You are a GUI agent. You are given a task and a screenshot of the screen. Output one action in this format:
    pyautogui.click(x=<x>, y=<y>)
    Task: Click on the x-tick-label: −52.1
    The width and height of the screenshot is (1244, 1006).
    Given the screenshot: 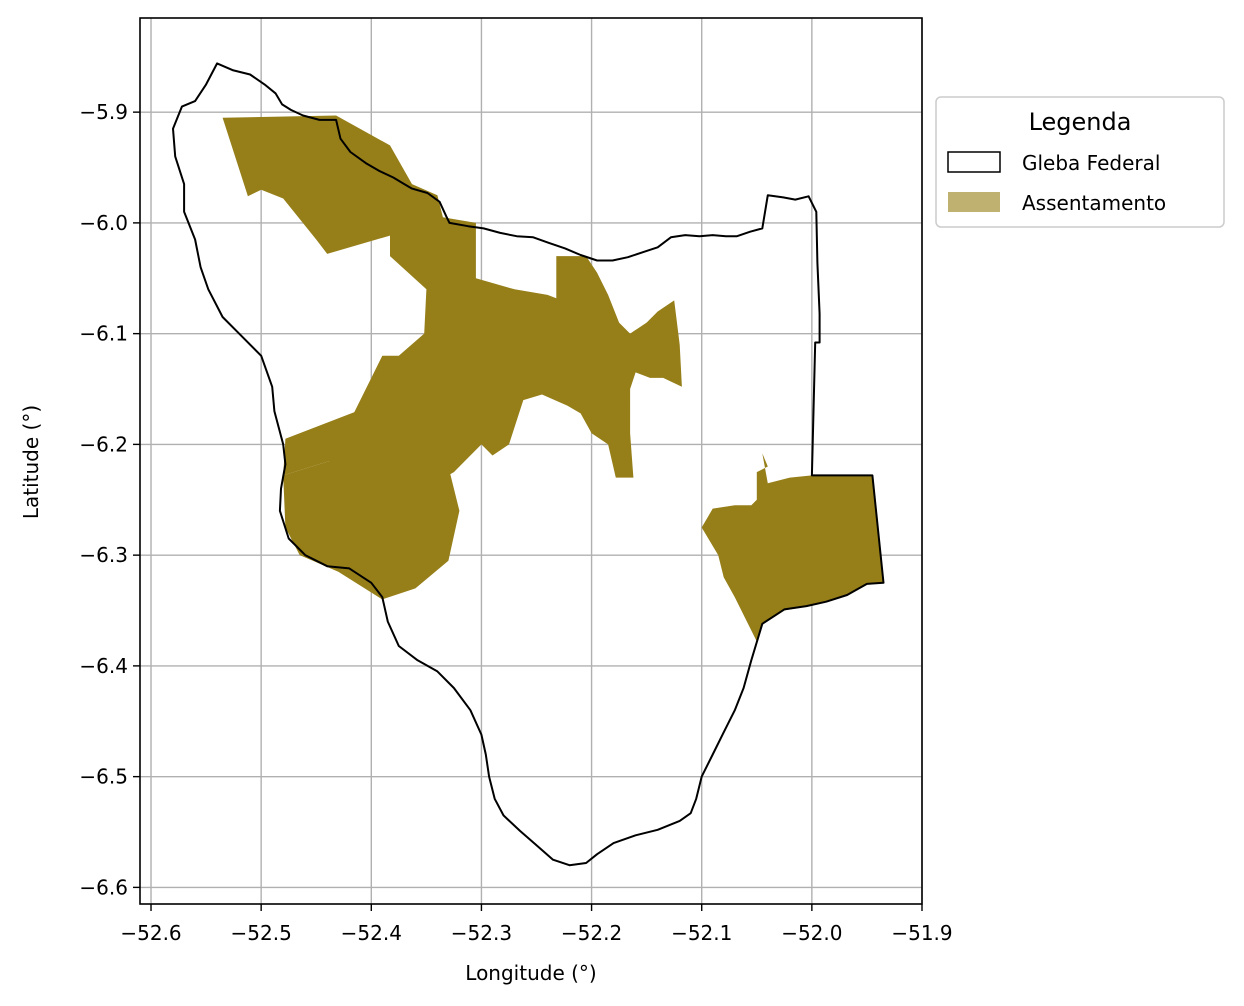 What is the action you would take?
    pyautogui.click(x=701, y=933)
    